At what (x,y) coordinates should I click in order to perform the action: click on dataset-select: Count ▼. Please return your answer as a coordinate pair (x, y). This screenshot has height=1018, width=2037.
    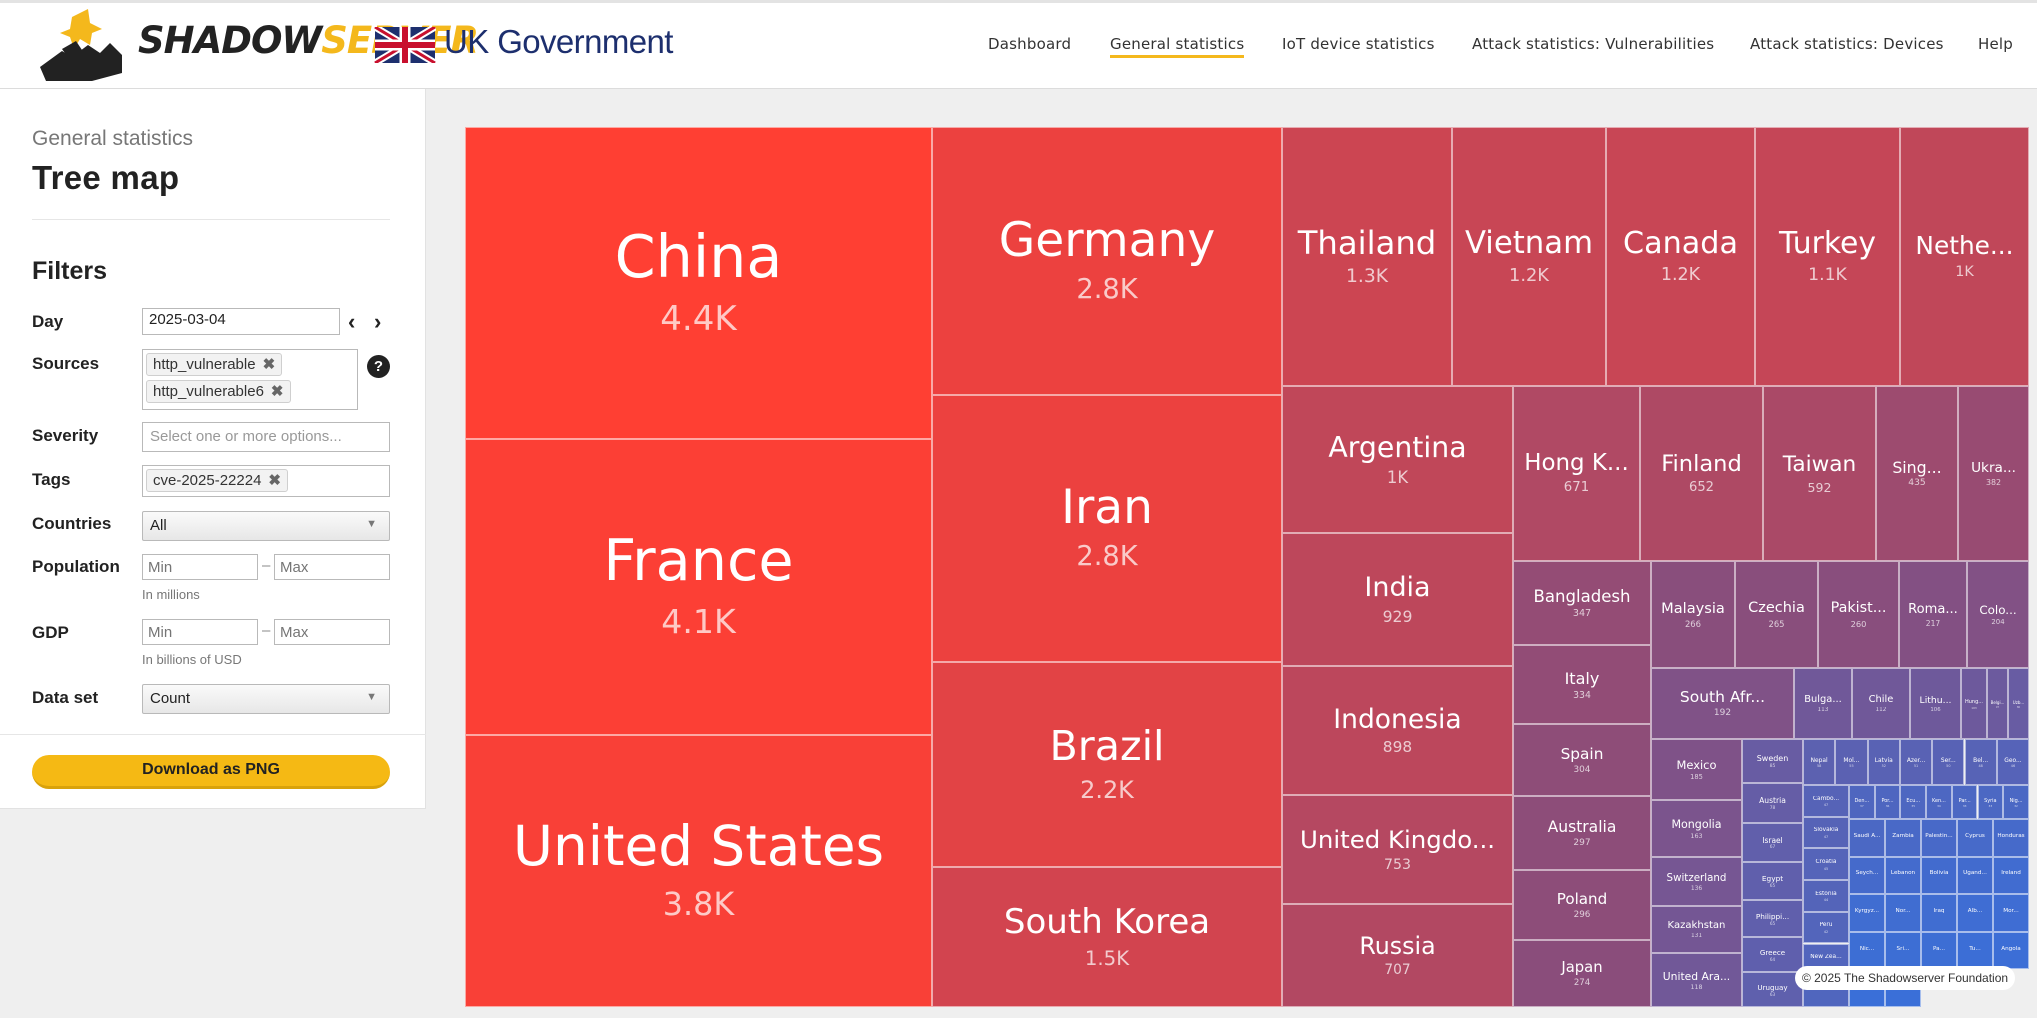
    Looking at the image, I should click on (266, 699).